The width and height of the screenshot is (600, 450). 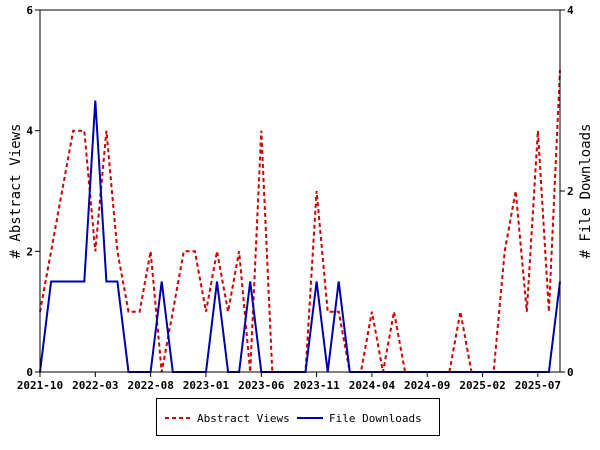 What do you see at coordinates (29, 251) in the screenshot?
I see `y-tick-label: 2` at bounding box center [29, 251].